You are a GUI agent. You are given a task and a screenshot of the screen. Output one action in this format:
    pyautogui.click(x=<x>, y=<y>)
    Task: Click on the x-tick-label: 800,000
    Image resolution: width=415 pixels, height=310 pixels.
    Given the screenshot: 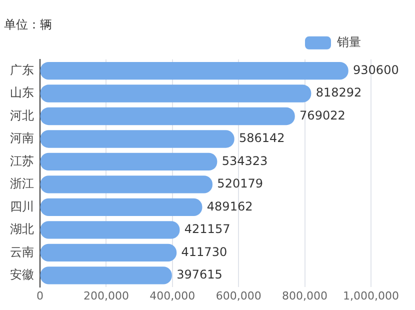 What is the action you would take?
    pyautogui.click(x=305, y=295)
    